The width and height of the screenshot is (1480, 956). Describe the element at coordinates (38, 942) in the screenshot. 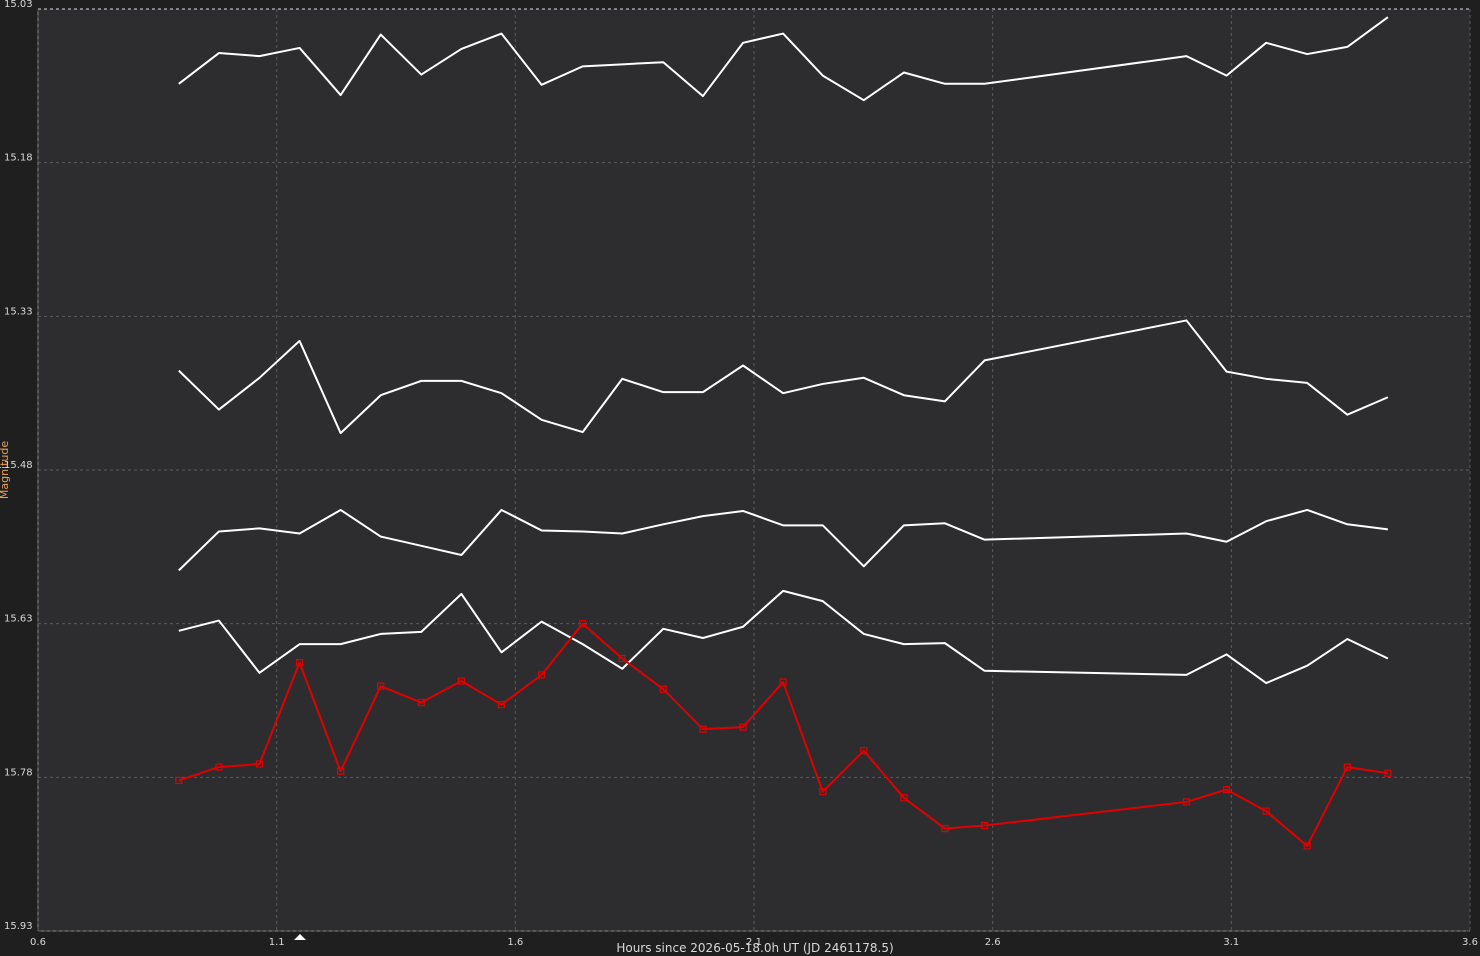

I see `x-tick-label: 0.6` at that location.